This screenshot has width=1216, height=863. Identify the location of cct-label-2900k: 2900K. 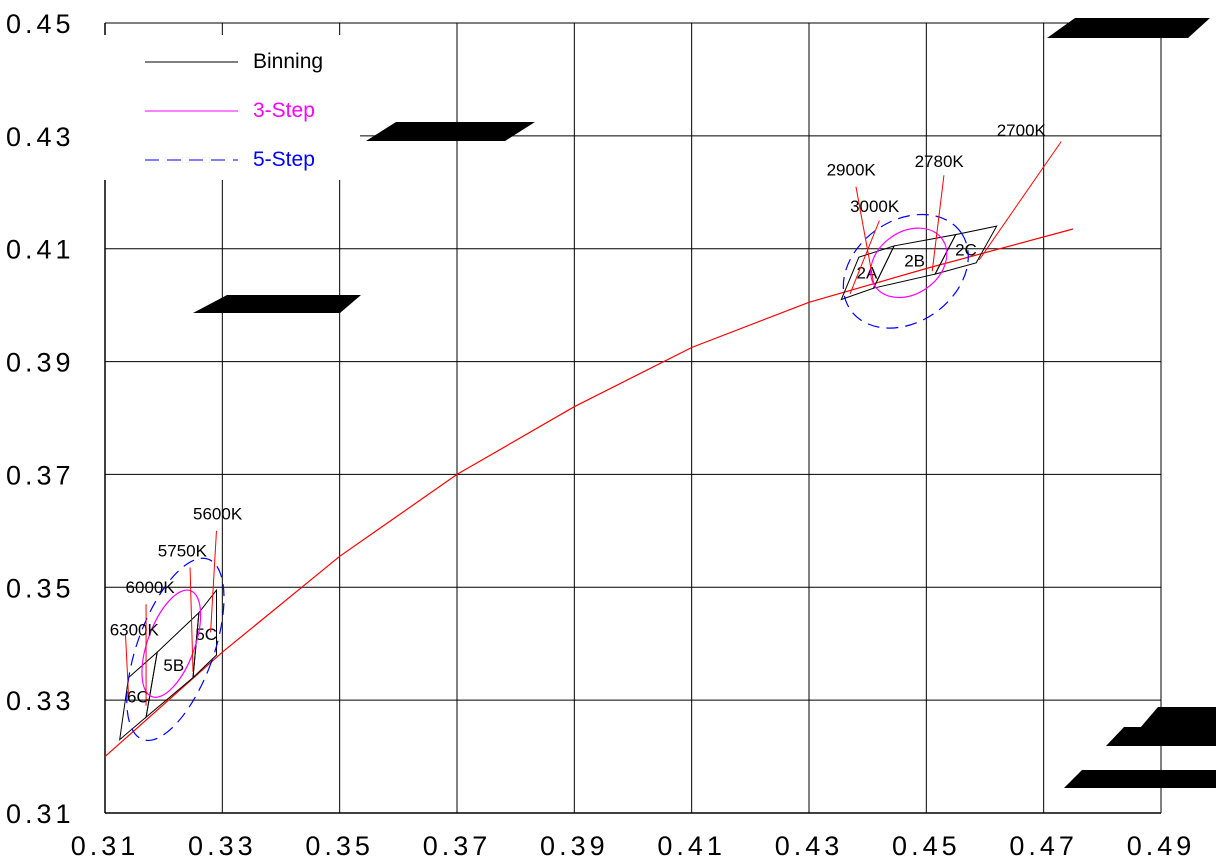
(852, 169).